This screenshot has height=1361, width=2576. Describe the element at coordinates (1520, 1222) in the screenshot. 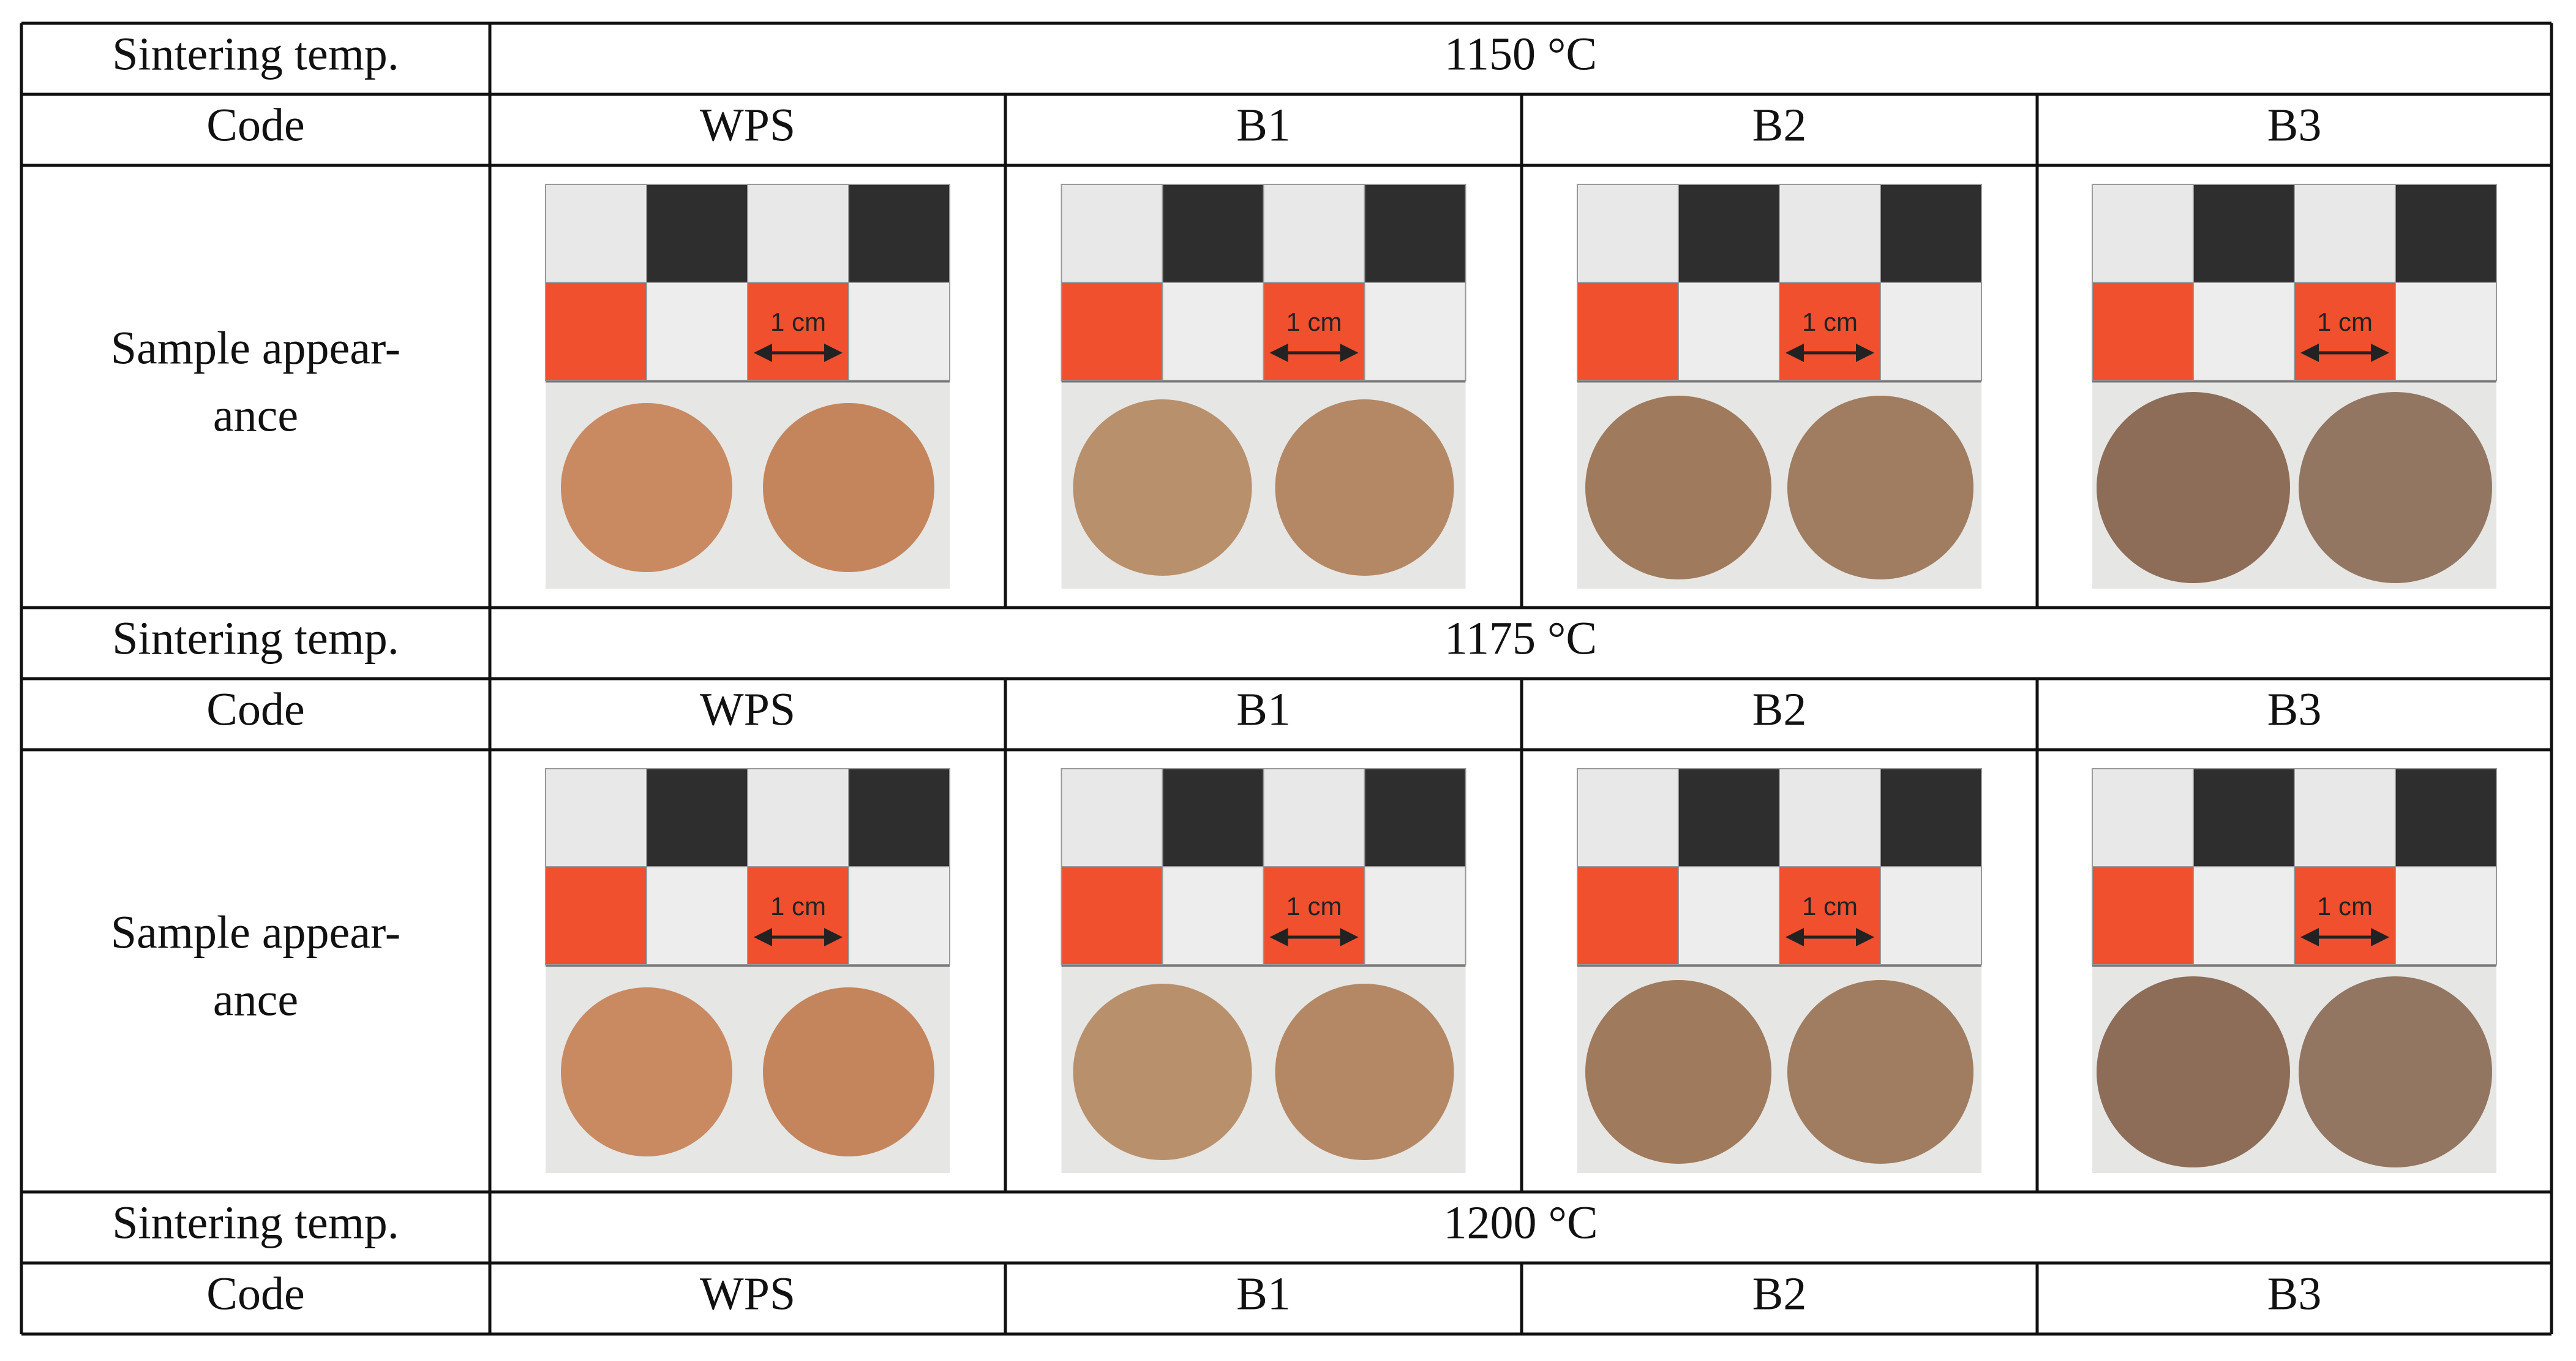

I see `temperature: 1200 °C` at that location.